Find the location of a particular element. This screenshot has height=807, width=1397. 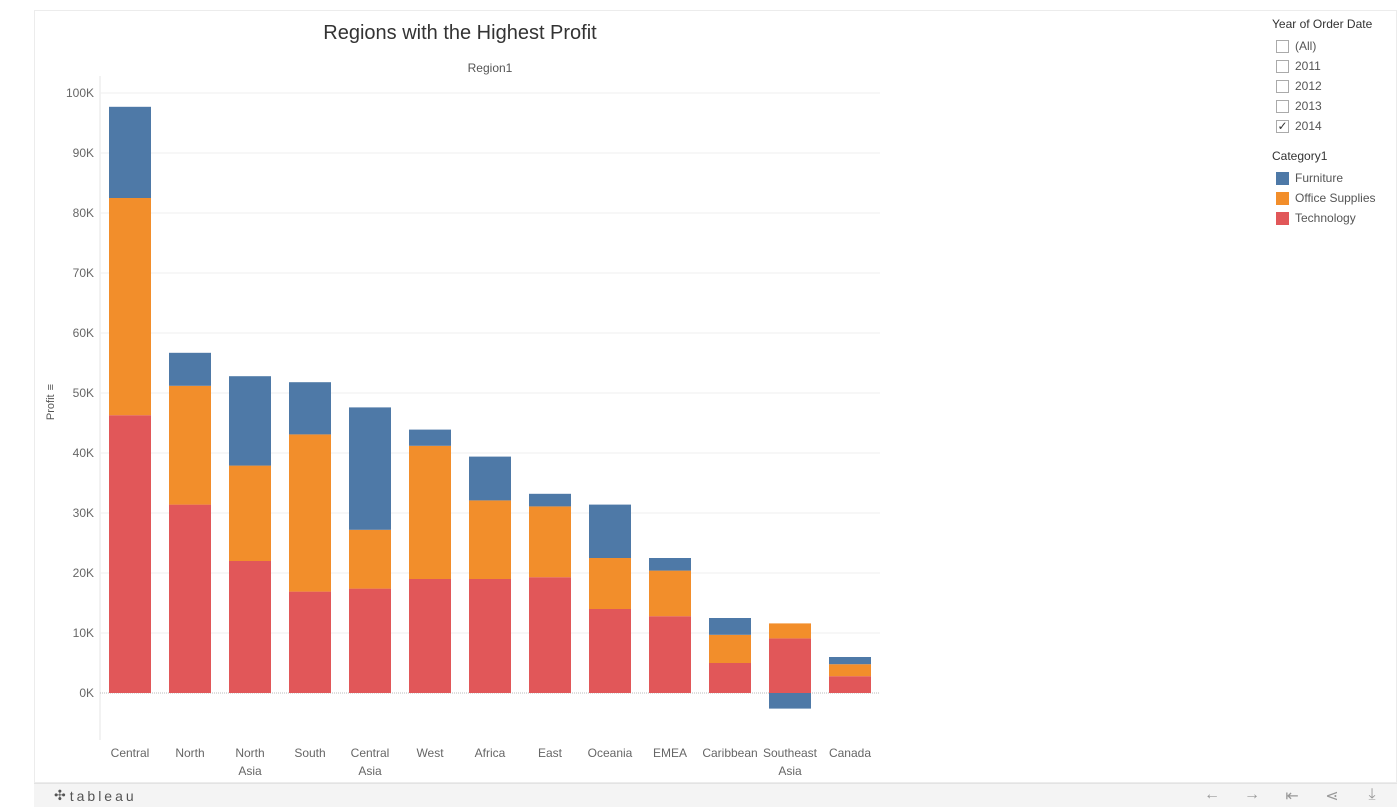

x-tick-label: EMEA is located at coordinates (670, 753).